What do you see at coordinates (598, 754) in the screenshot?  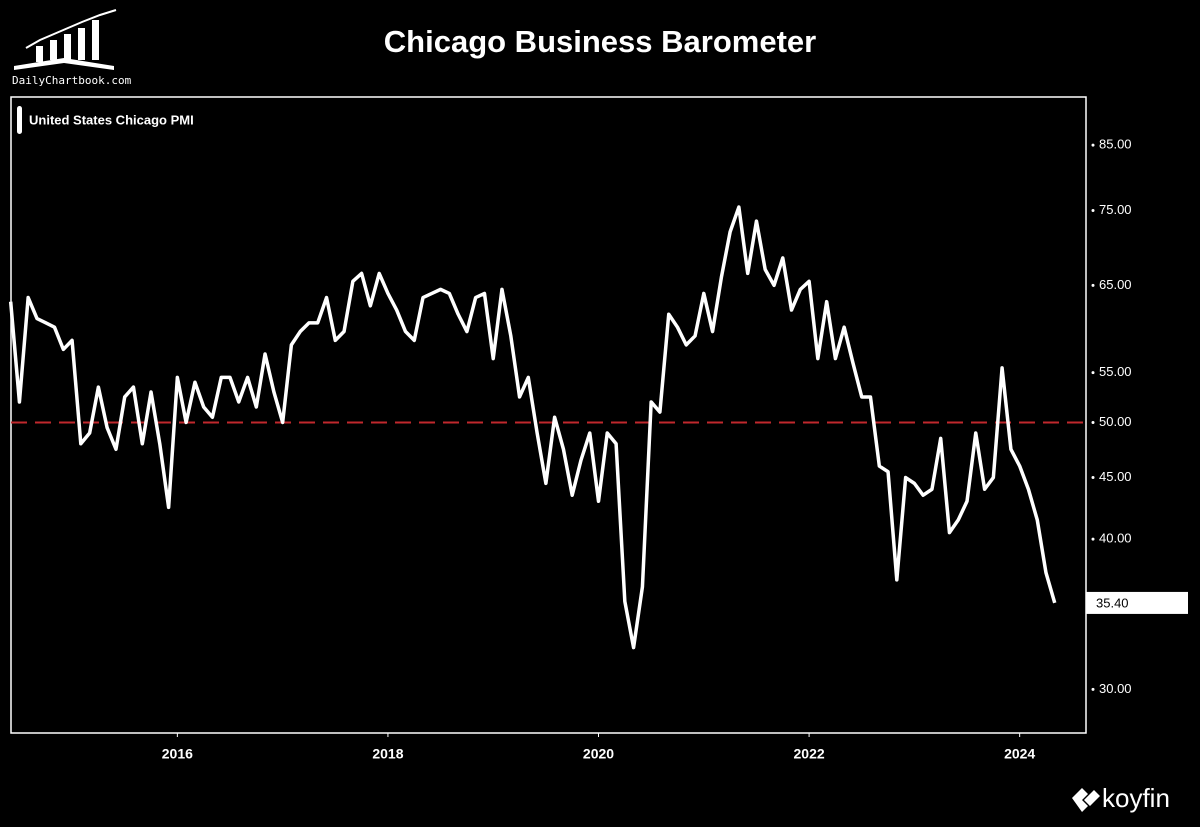 I see `x-tick-label: 2020` at bounding box center [598, 754].